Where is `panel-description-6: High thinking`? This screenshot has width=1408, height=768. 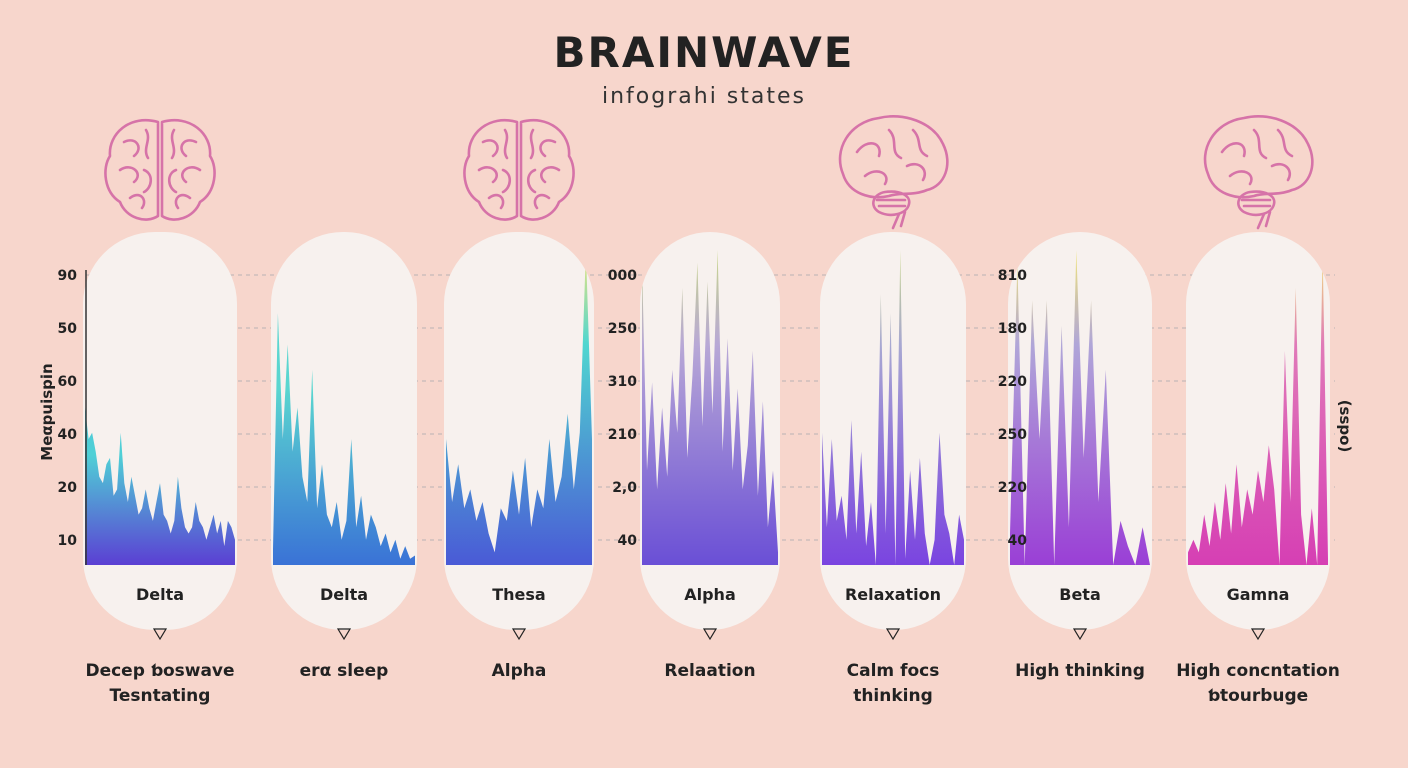 panel-description-6: High thinking is located at coordinates (1080, 671).